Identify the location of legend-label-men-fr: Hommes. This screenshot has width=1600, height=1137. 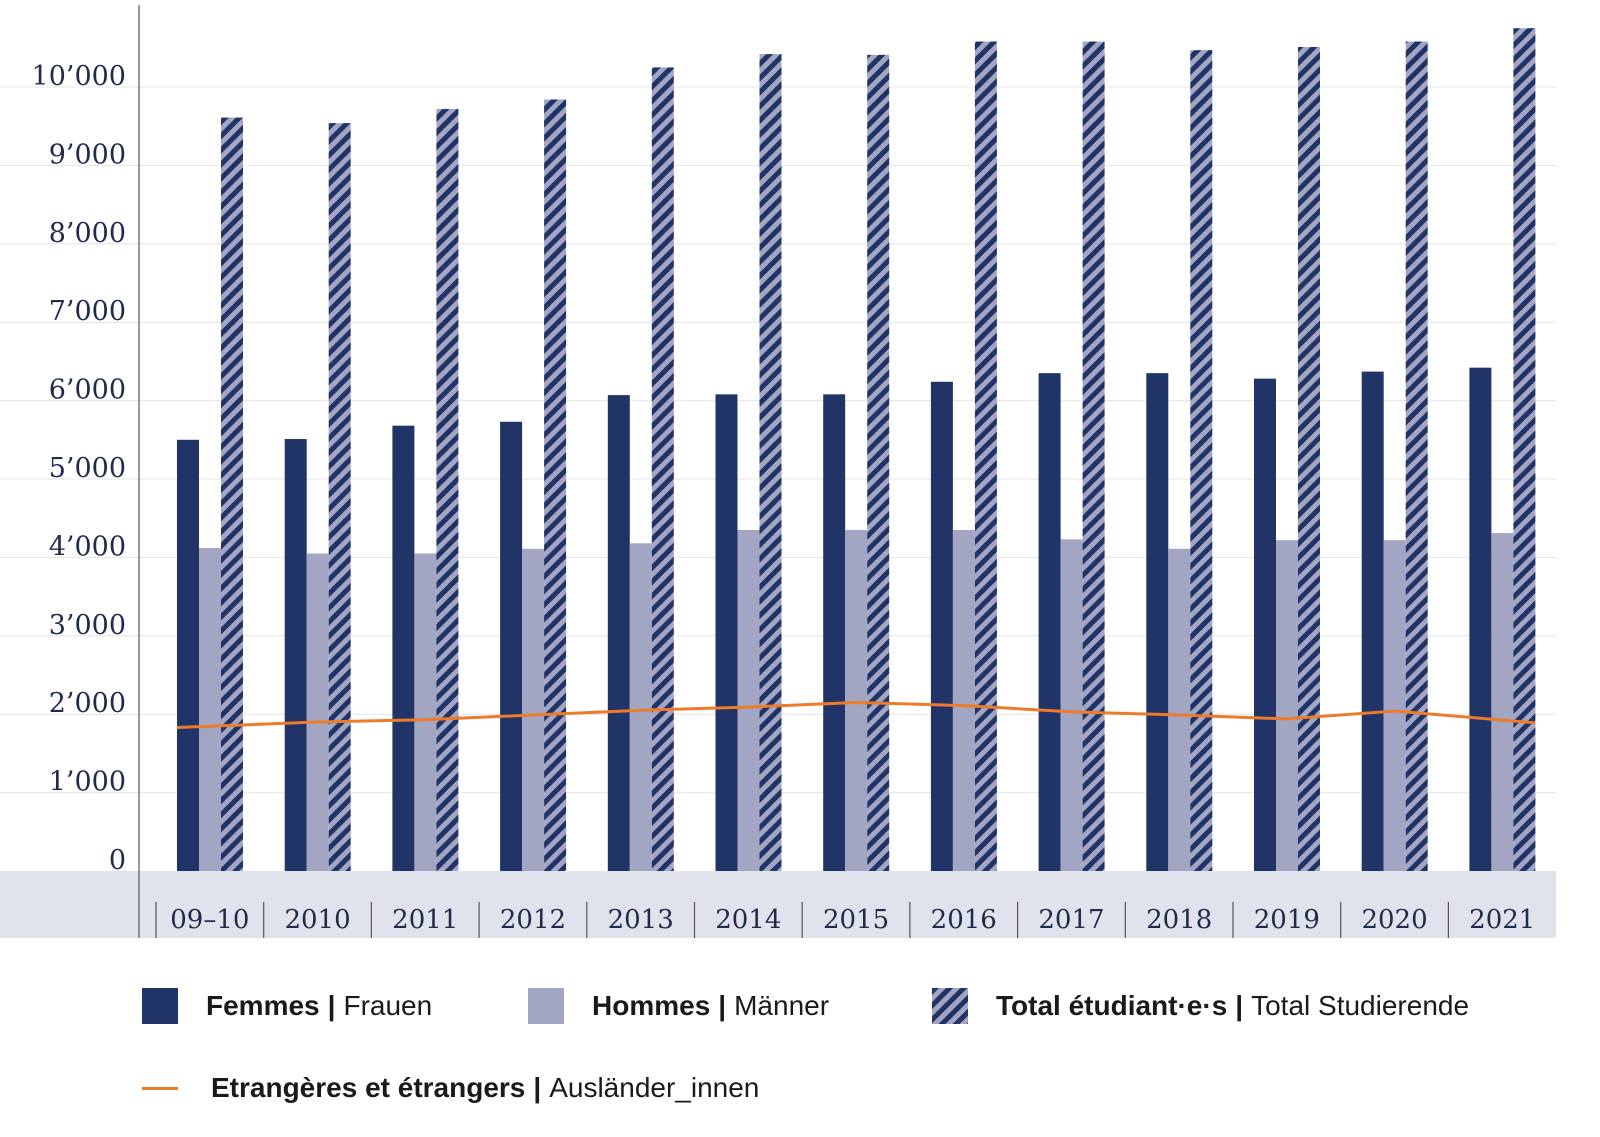
(651, 1005).